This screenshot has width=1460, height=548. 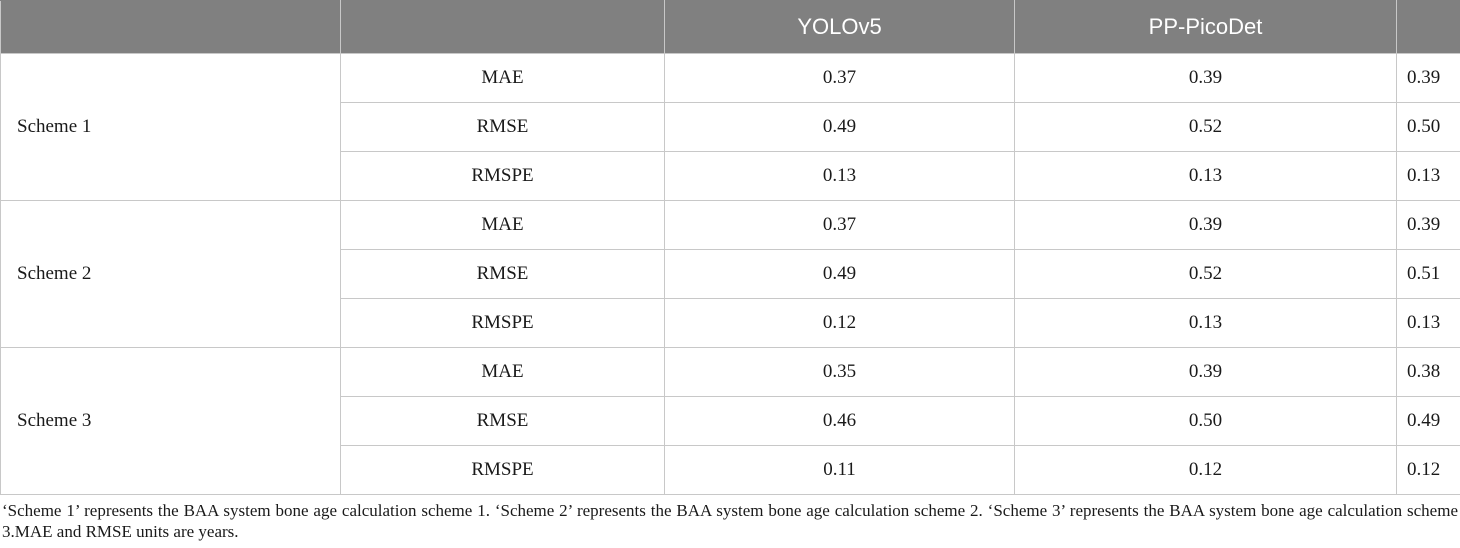 I want to click on header-cell-yolov5: YOLOv5, so click(x=839, y=27).